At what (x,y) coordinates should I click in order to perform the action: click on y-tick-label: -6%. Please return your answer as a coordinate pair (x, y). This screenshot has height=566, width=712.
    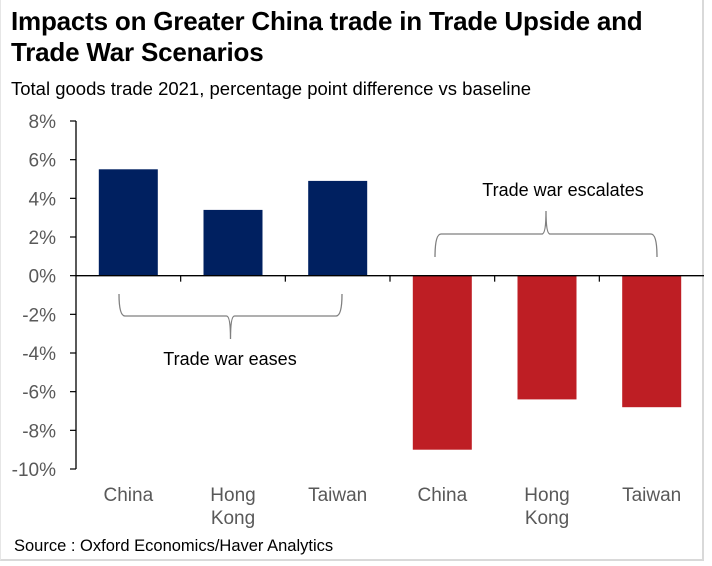
    Looking at the image, I should click on (39, 393).